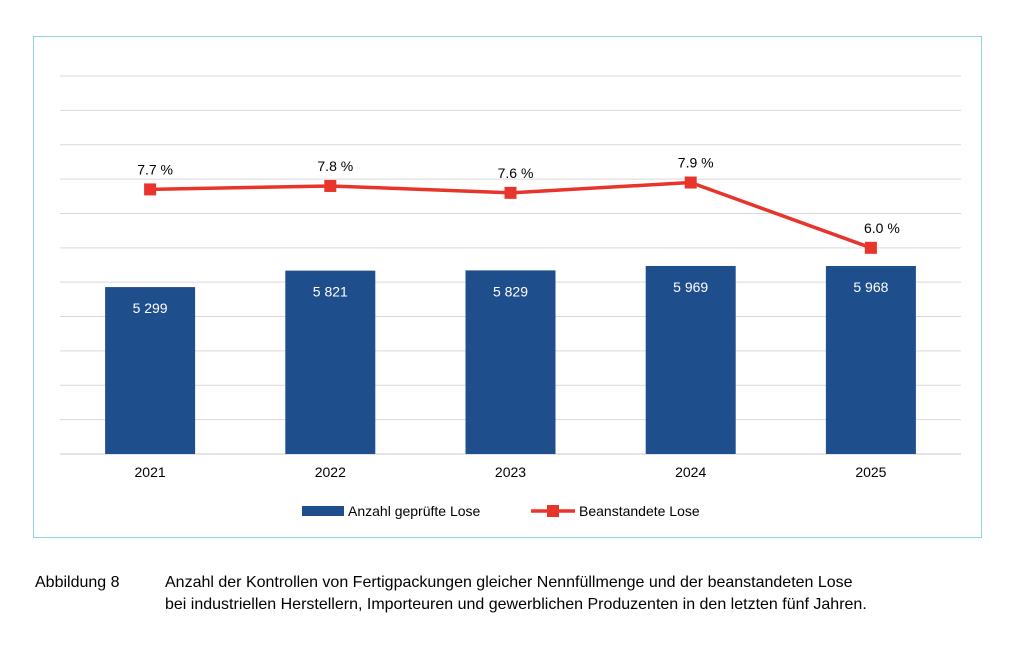 The height and width of the screenshot is (645, 1024). Describe the element at coordinates (155, 169) in the screenshot. I see `line-label-2021: 7.7 %` at that location.